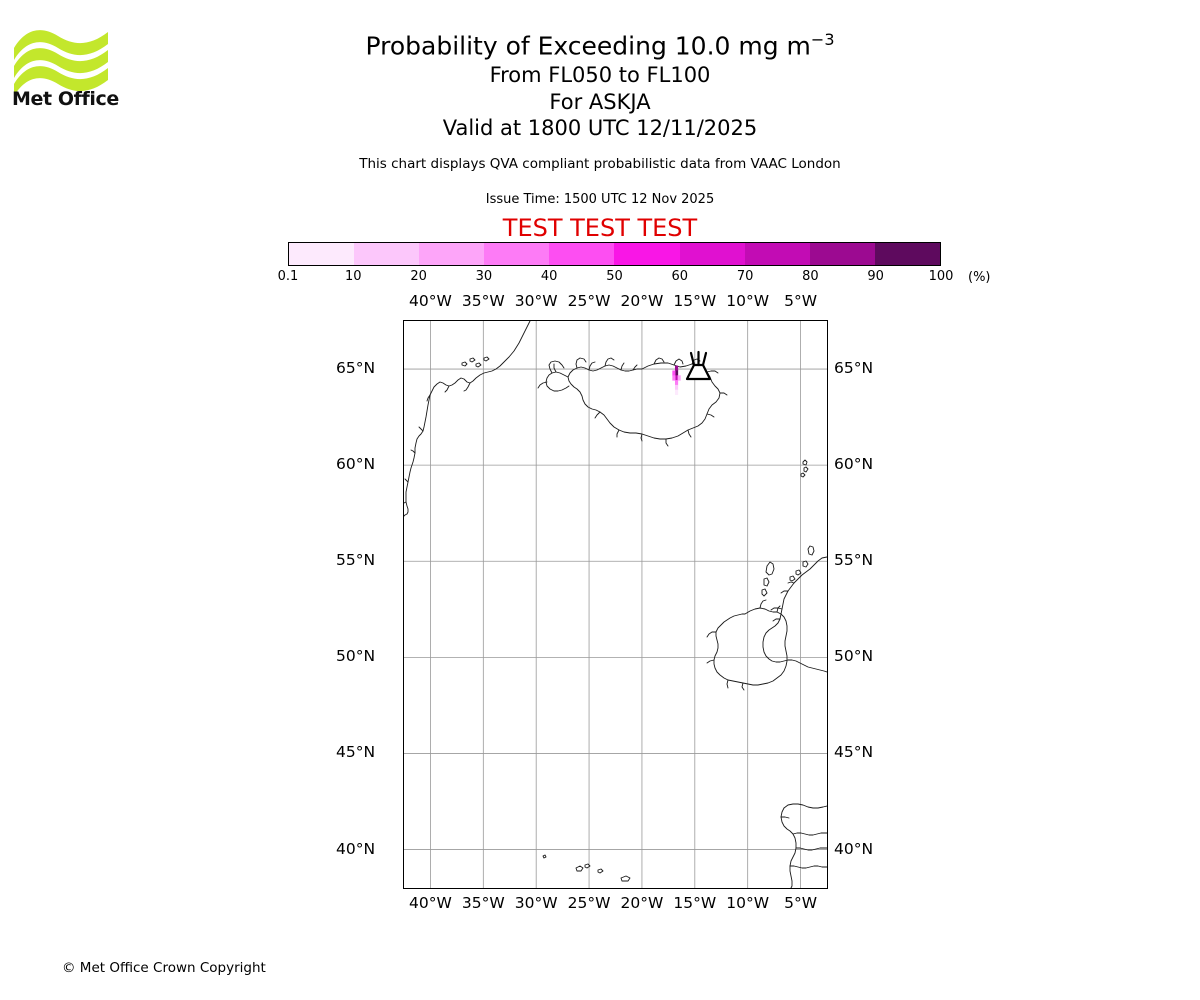 This screenshot has height=1000, width=1200. What do you see at coordinates (680, 276) in the screenshot?
I see `colorbar-tick-60: 60` at bounding box center [680, 276].